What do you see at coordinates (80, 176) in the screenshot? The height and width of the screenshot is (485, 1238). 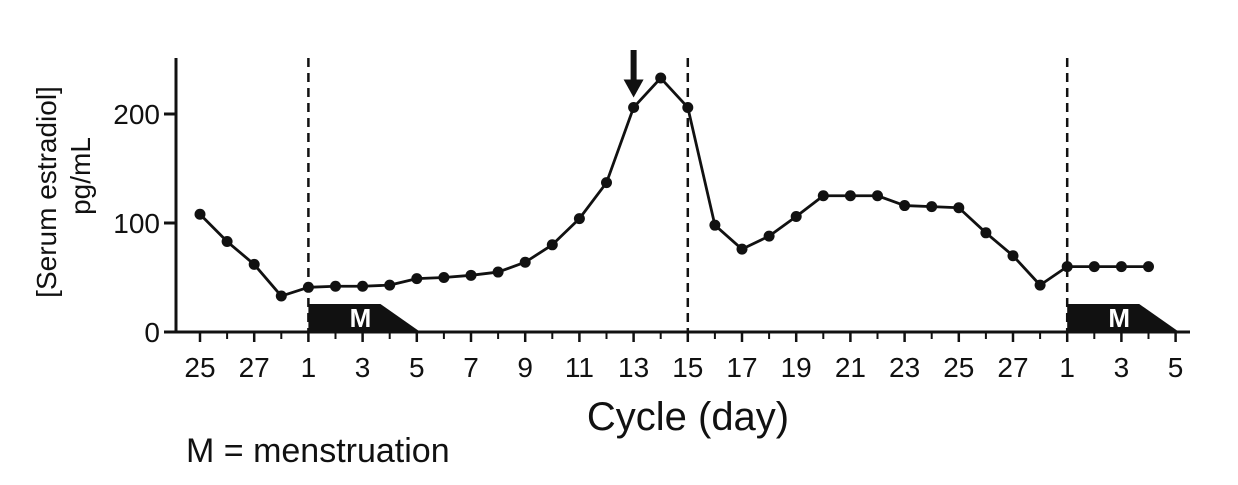 I see `y-axis-title-line2: pg/mL` at bounding box center [80, 176].